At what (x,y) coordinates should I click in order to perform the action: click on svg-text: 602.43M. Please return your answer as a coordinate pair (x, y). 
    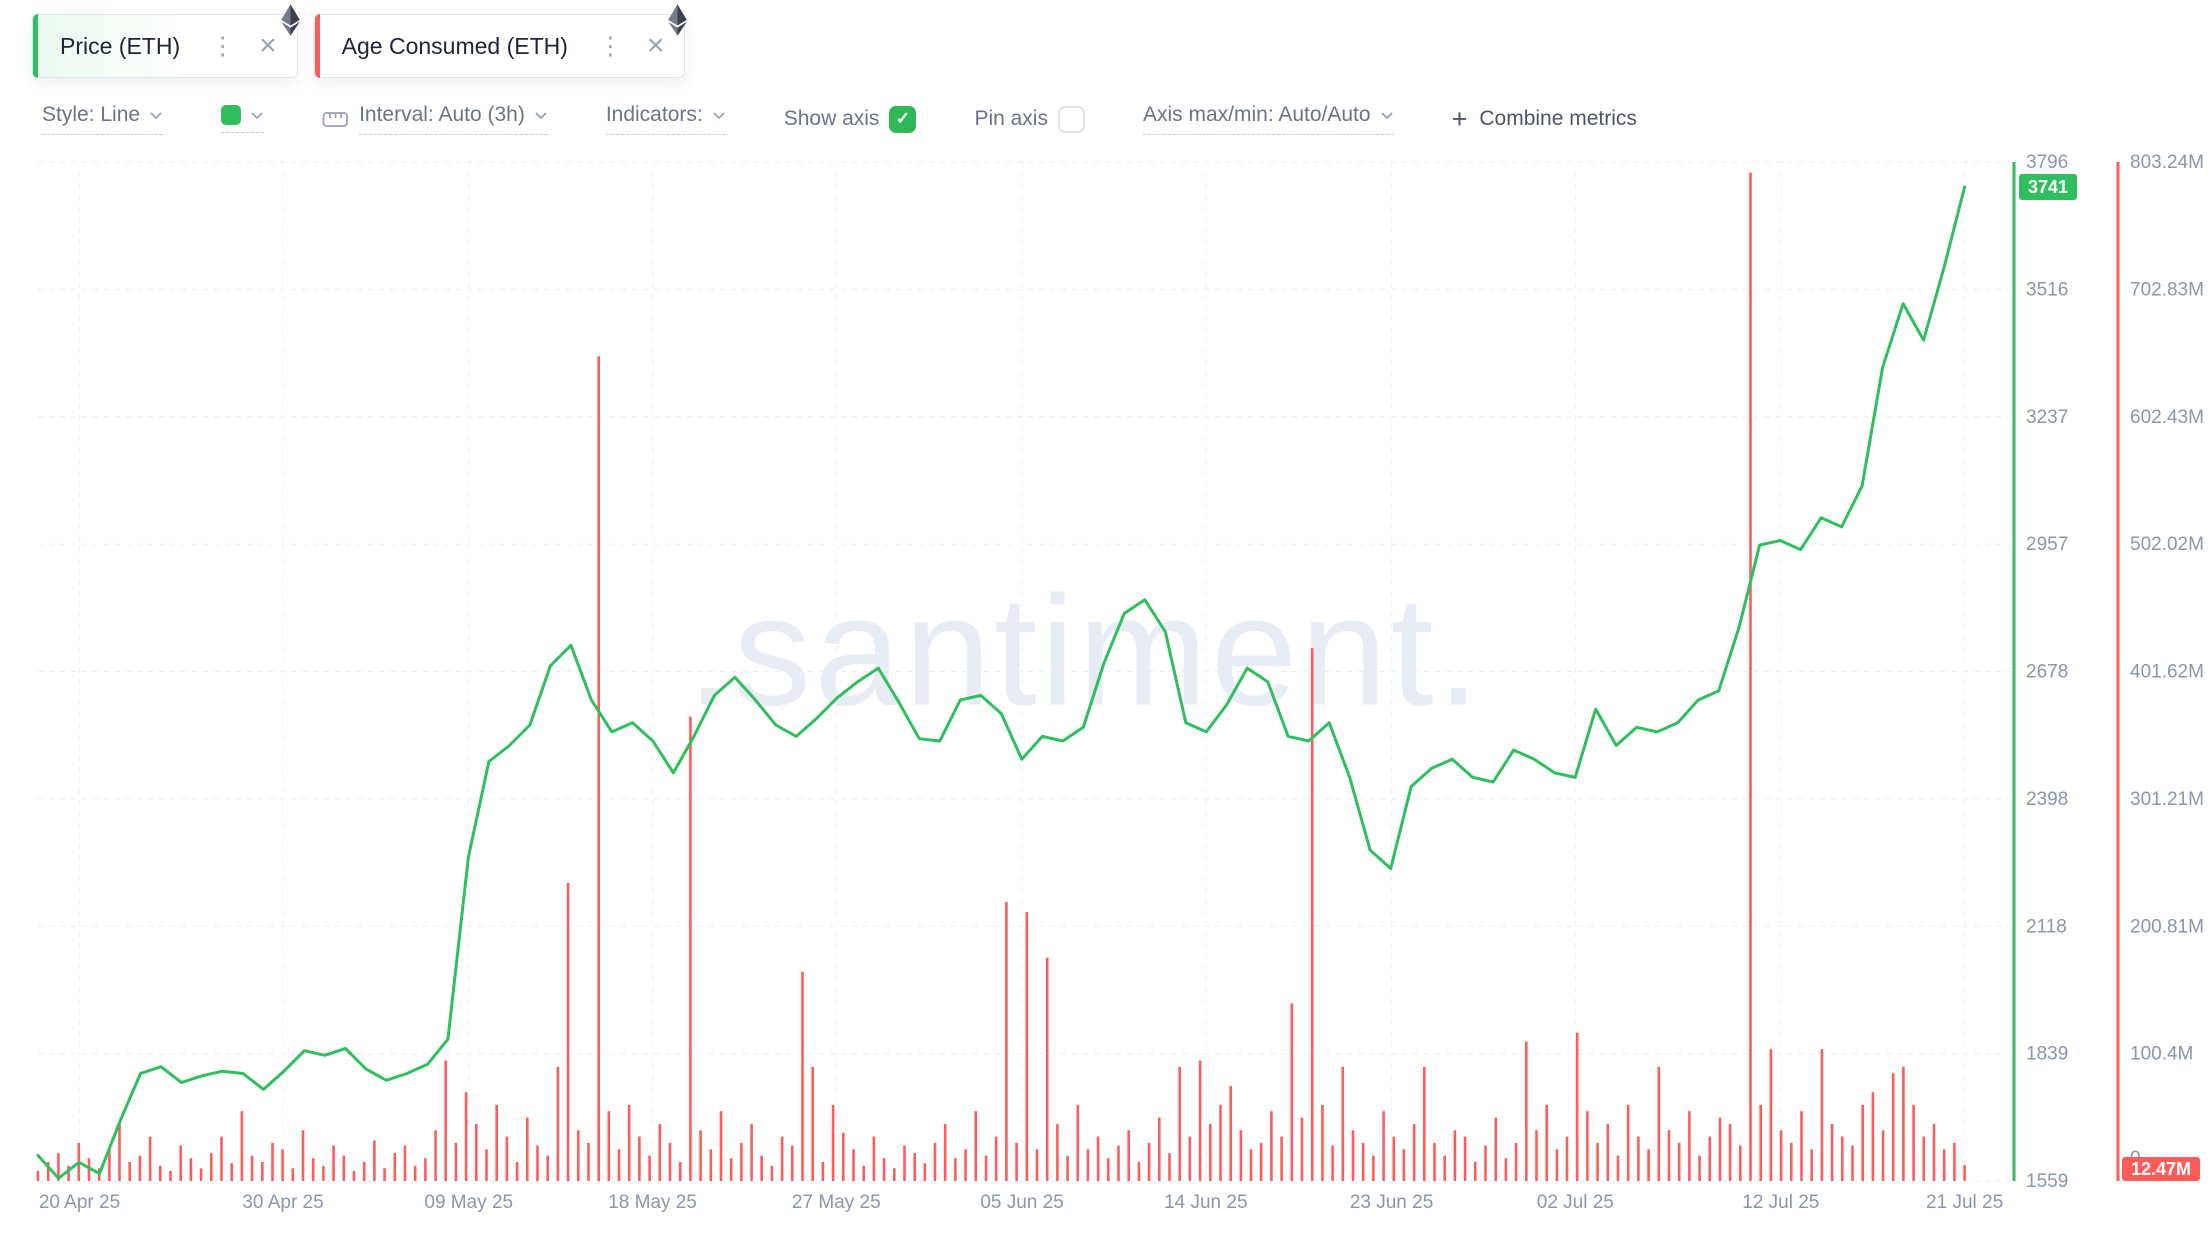
    Looking at the image, I should click on (2167, 417).